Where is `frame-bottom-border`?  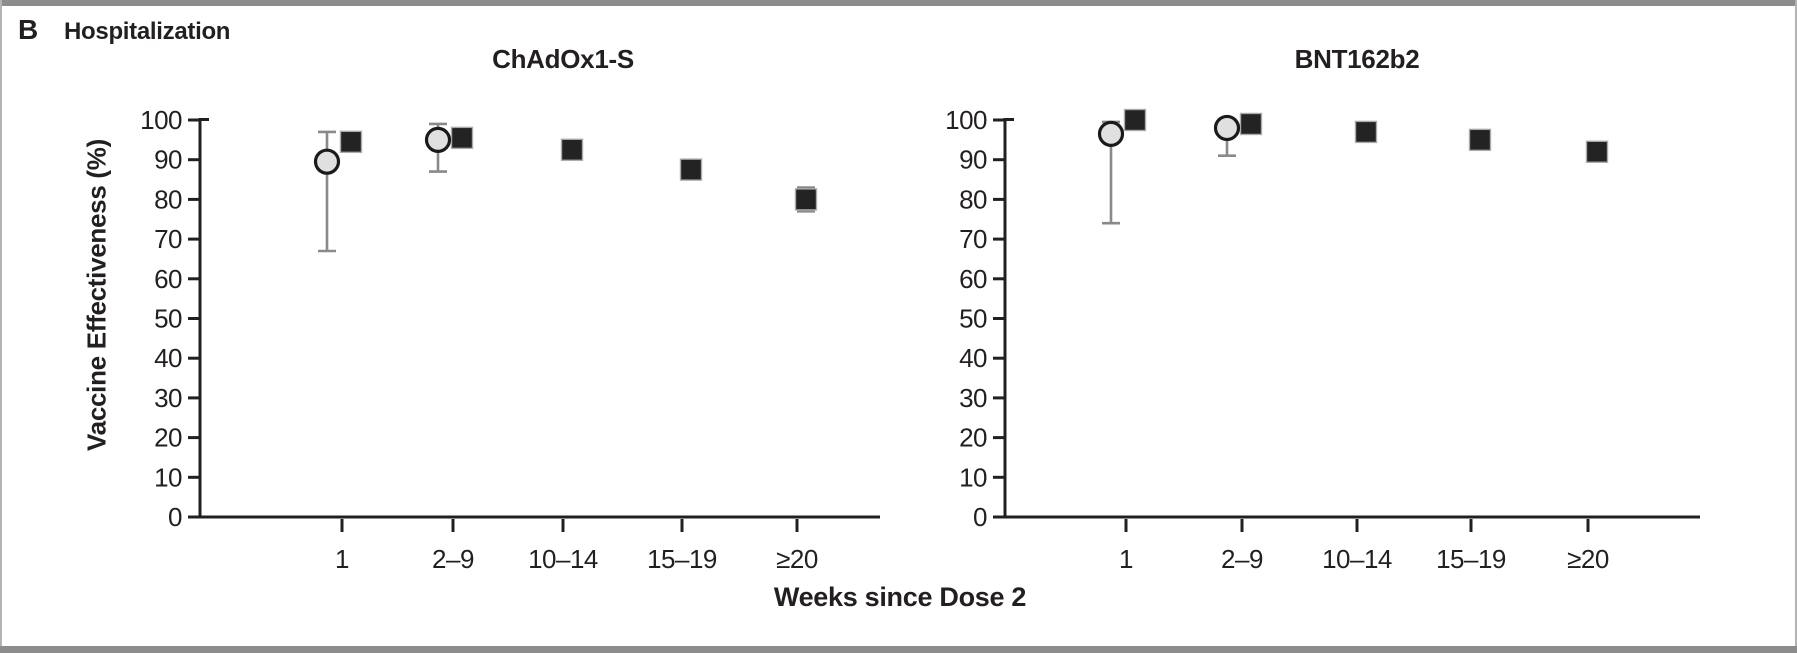 frame-bottom-border is located at coordinates (898, 649).